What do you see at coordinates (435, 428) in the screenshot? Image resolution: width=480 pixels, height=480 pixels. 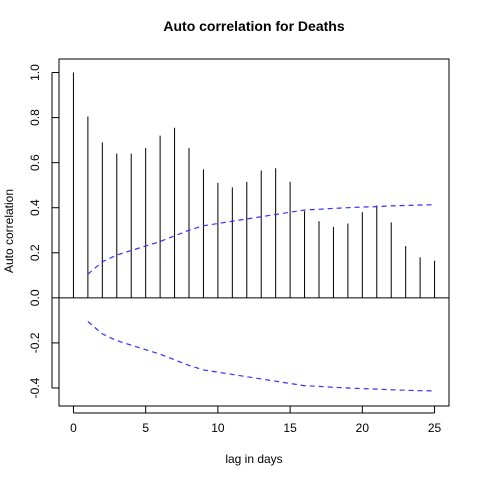 I see `x-tick-label-25: 25` at bounding box center [435, 428].